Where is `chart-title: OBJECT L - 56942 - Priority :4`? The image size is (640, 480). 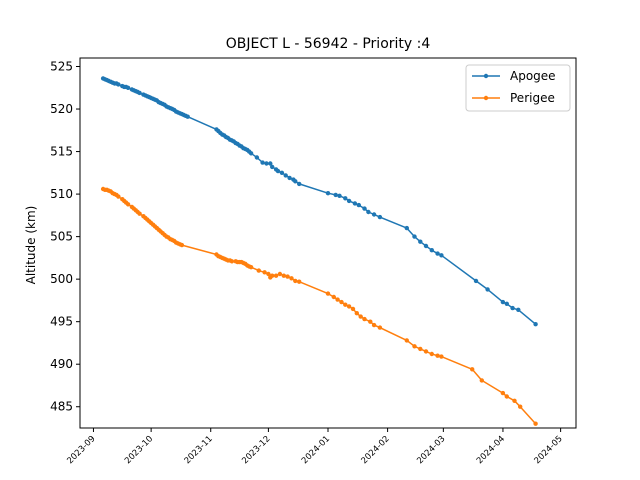 chart-title: OBJECT L - 56942 - Priority :4 is located at coordinates (328, 44).